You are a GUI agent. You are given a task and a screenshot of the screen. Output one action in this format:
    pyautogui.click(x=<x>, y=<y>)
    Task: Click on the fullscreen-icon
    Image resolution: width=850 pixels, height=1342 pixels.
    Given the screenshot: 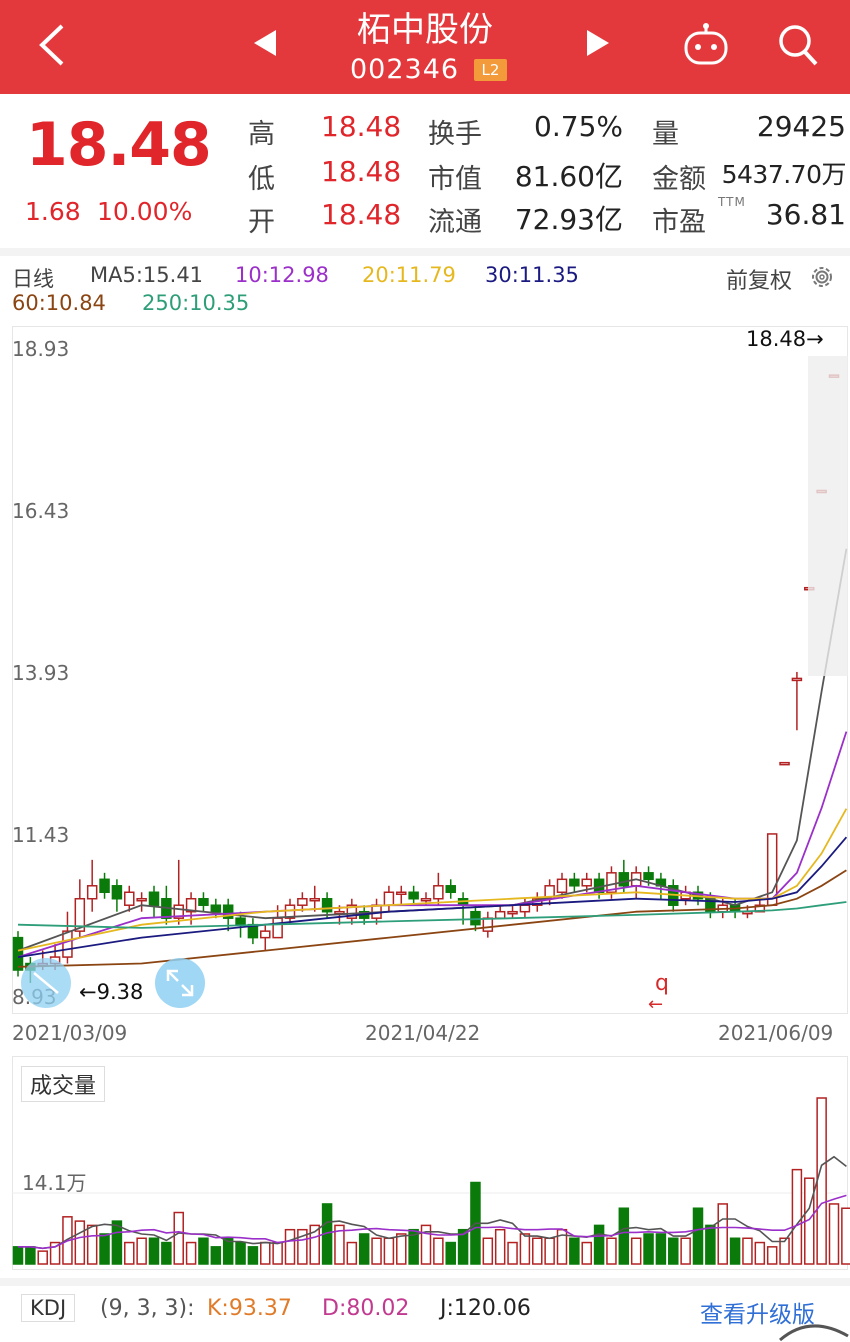 What is the action you would take?
    pyautogui.click(x=180, y=983)
    